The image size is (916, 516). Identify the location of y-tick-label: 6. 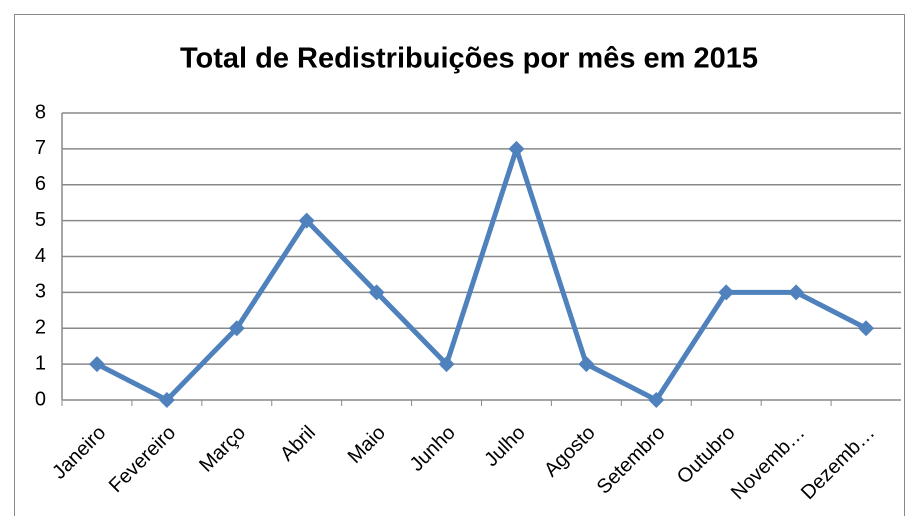
(40, 184).